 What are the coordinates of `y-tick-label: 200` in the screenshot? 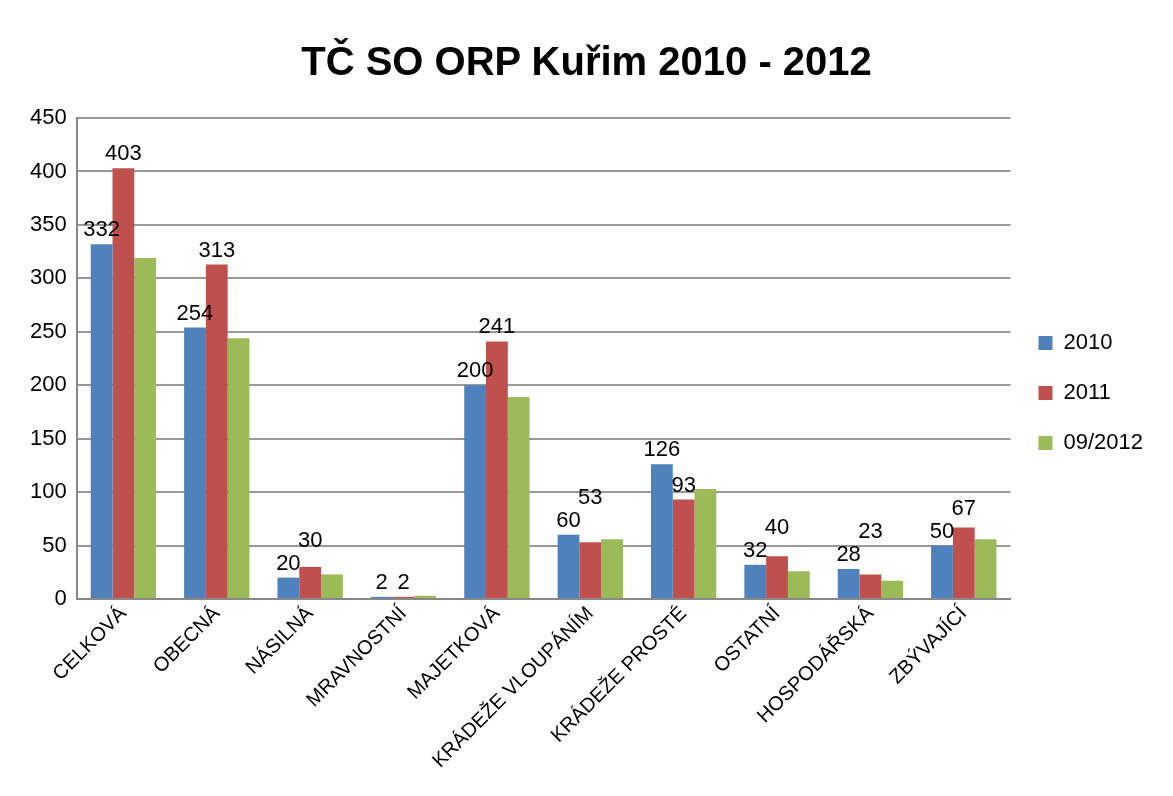 It's located at (48, 384).